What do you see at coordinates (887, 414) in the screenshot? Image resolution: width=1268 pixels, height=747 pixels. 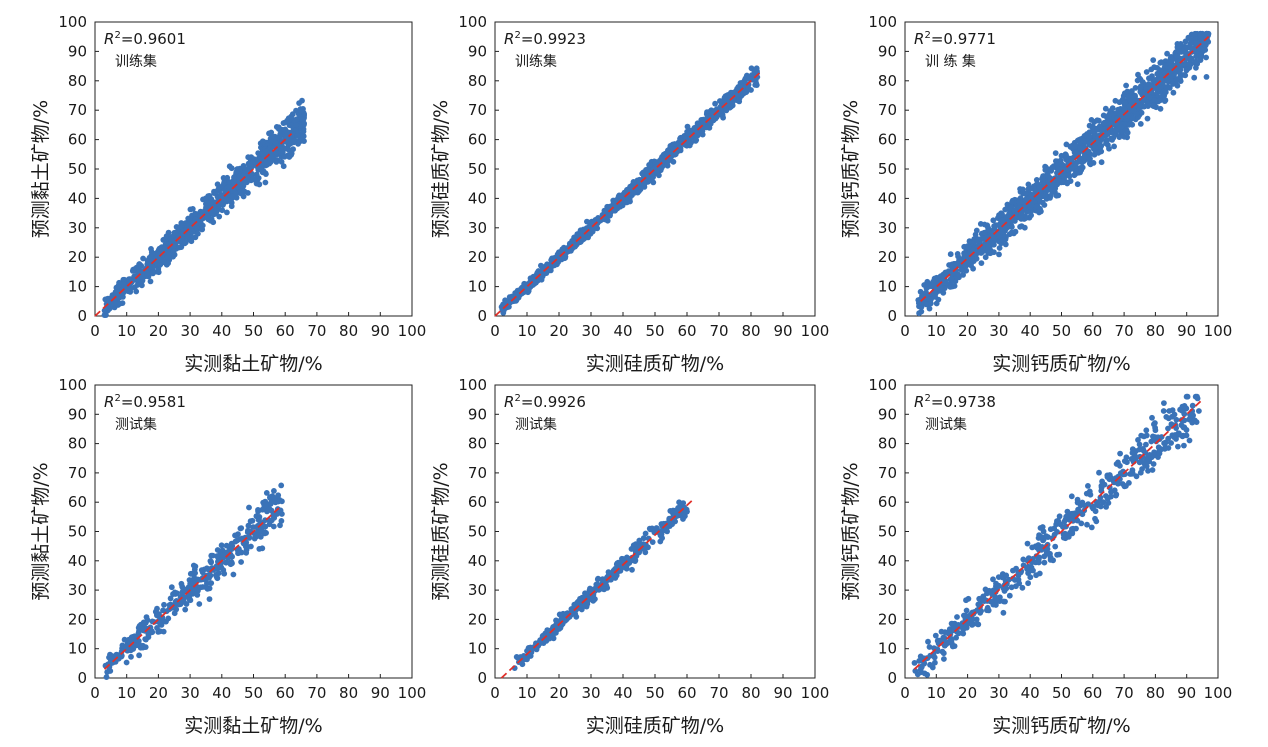 I see `y-tick-label: 90` at bounding box center [887, 414].